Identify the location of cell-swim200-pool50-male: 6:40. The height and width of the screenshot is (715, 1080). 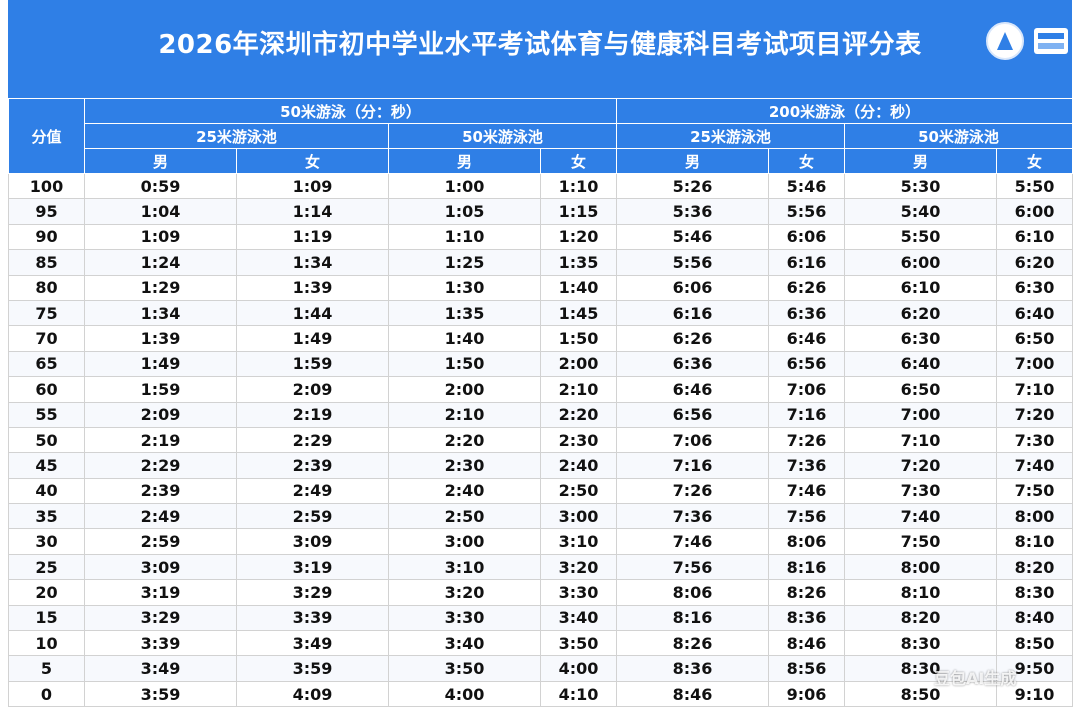
(920, 364).